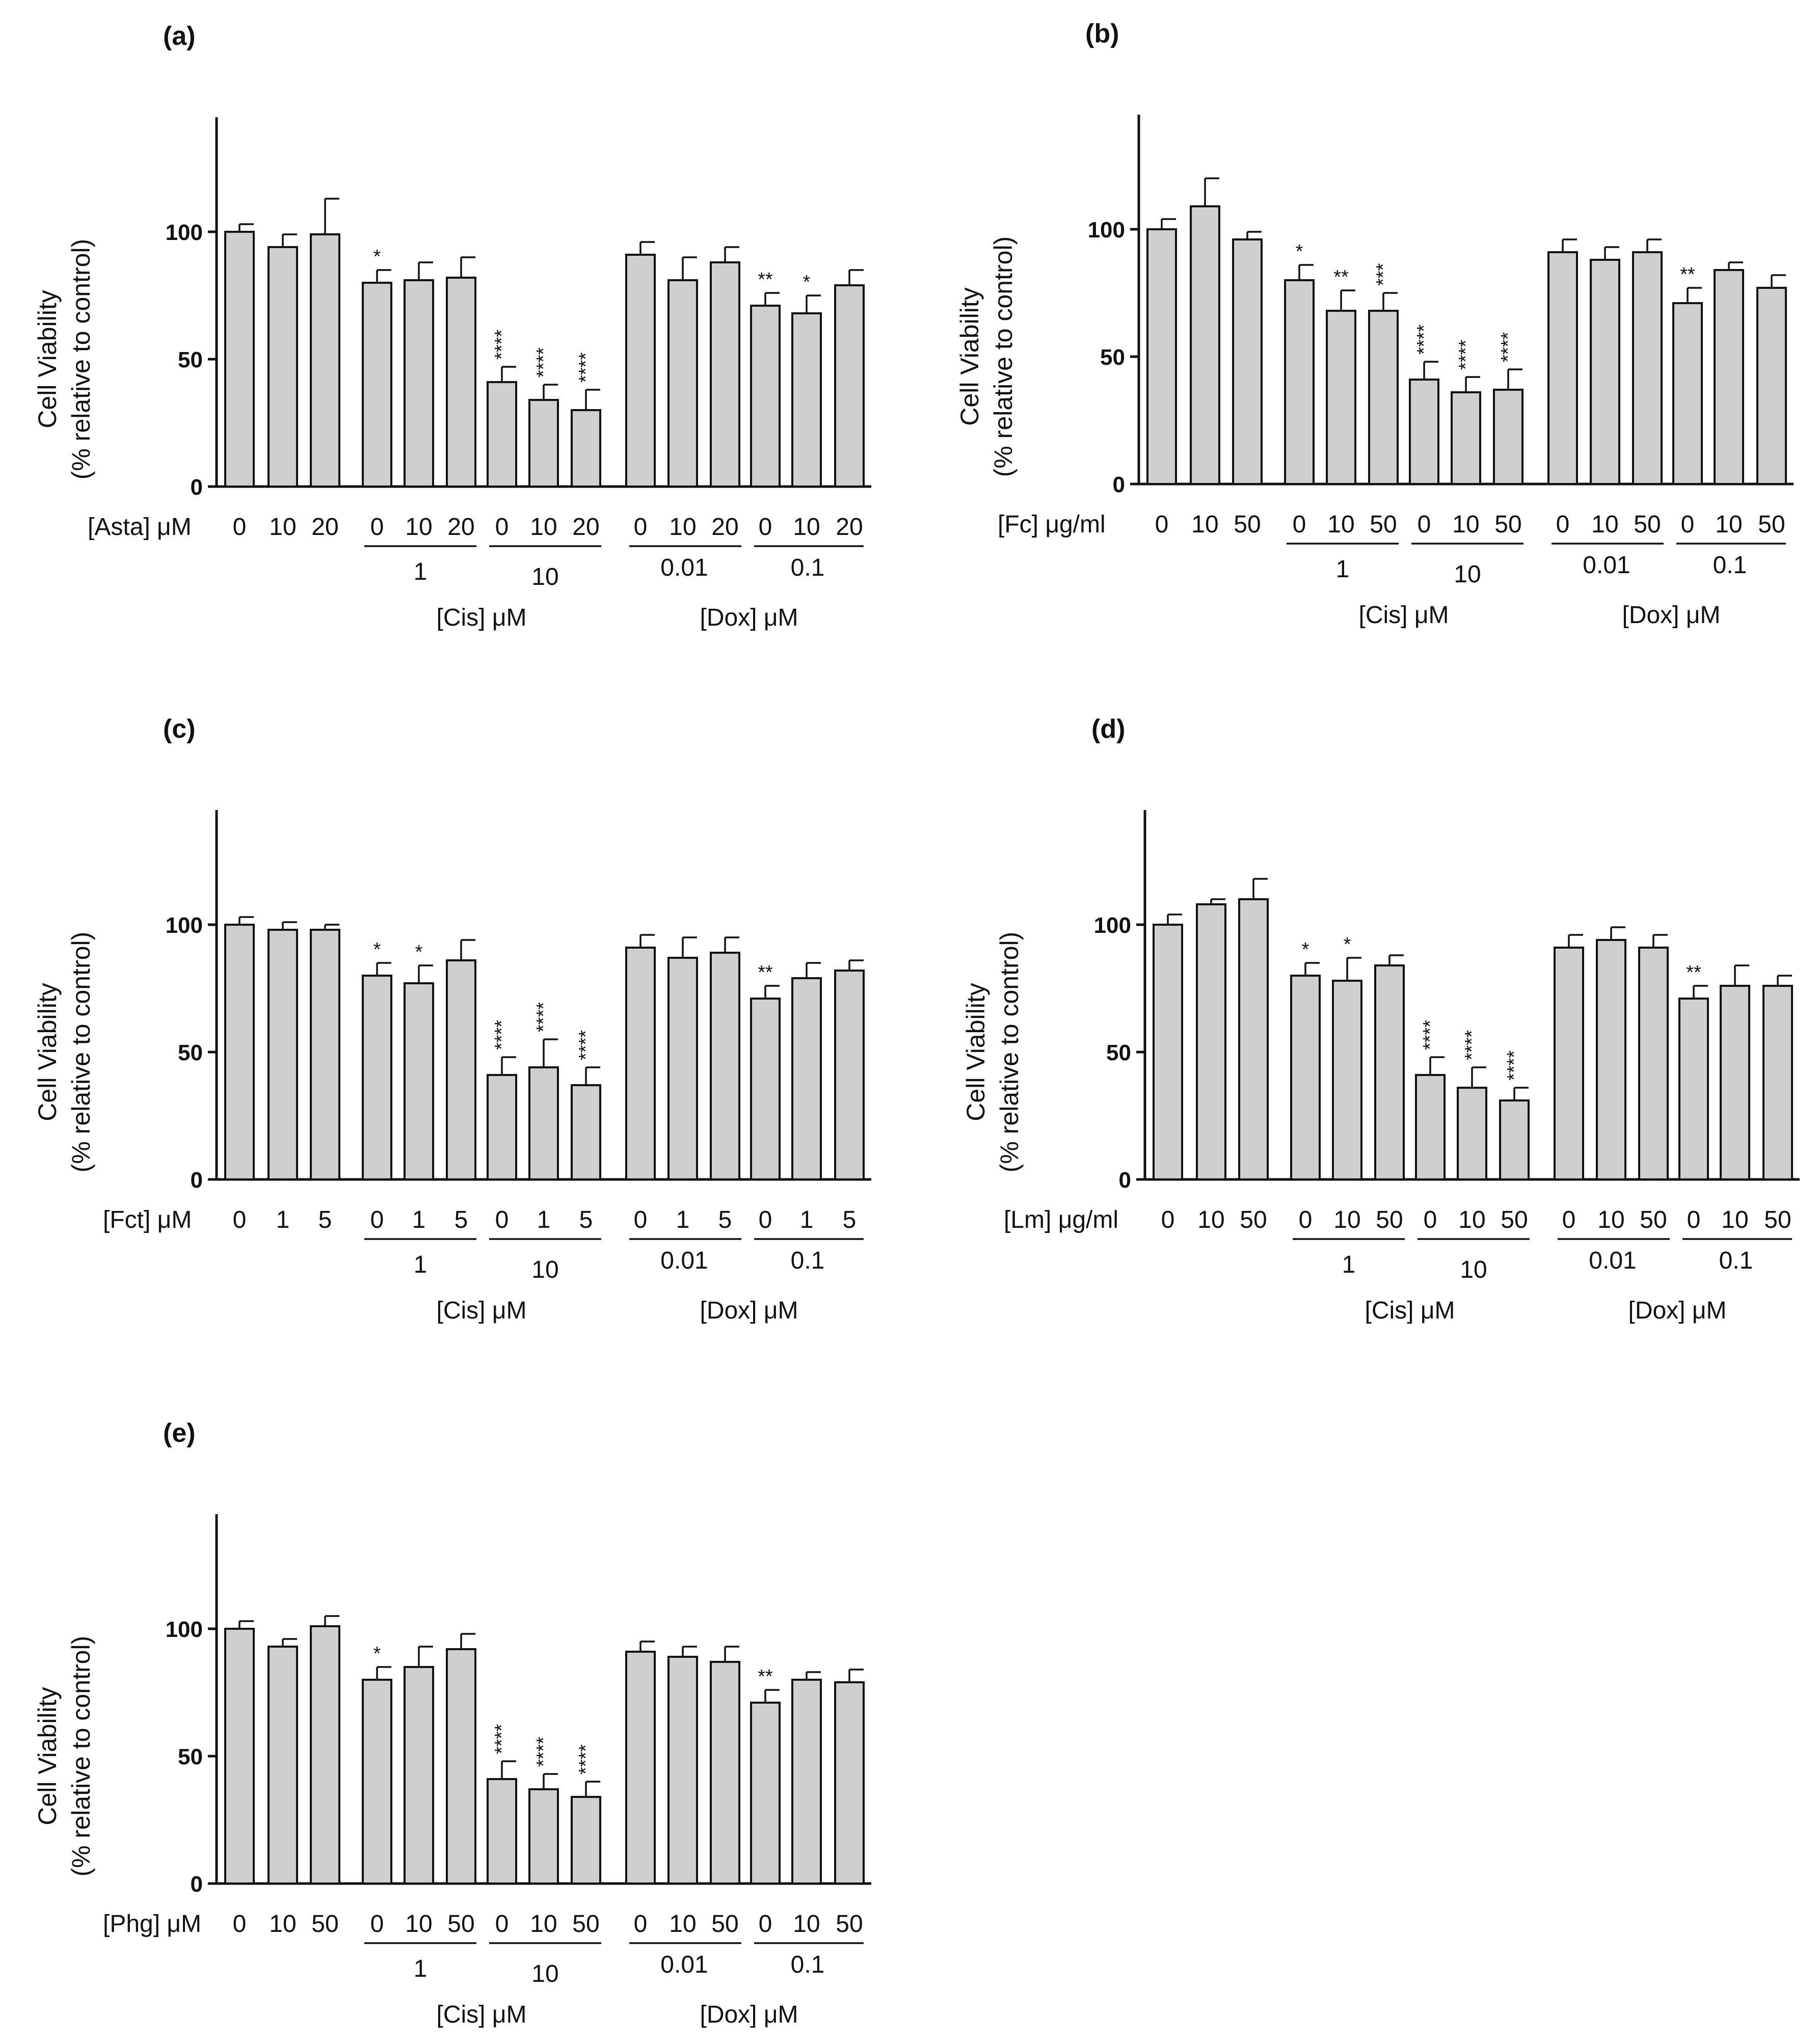  What do you see at coordinates (1108, 729) in the screenshot?
I see `panel-label: (d)` at bounding box center [1108, 729].